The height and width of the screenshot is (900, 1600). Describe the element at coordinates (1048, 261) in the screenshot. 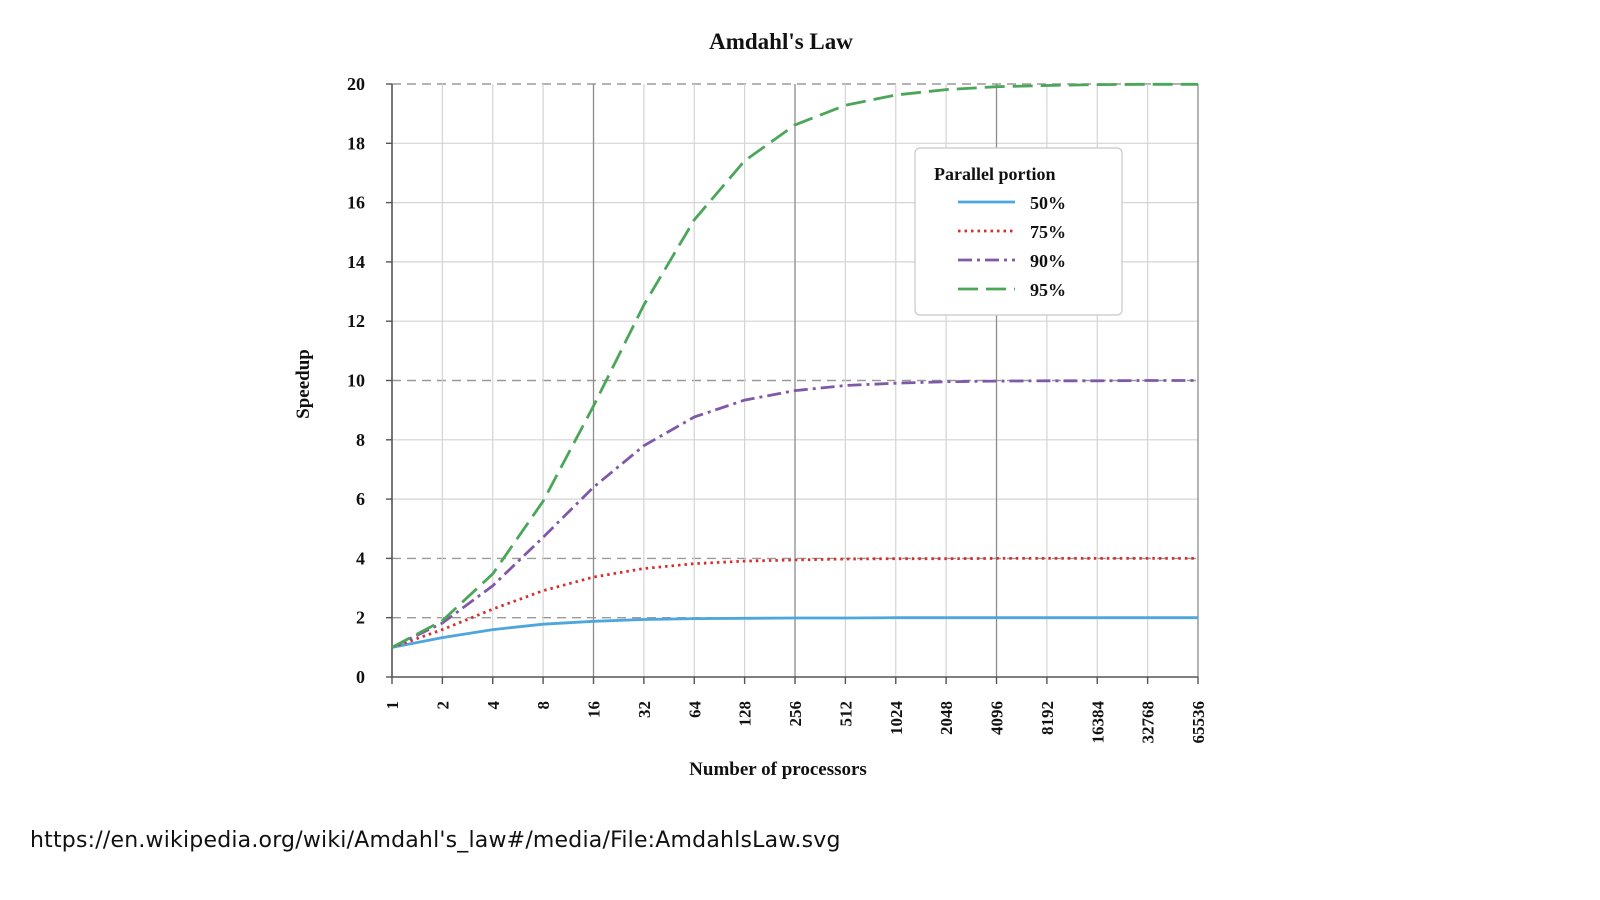

I see `legend-label-90pct: 90%` at that location.